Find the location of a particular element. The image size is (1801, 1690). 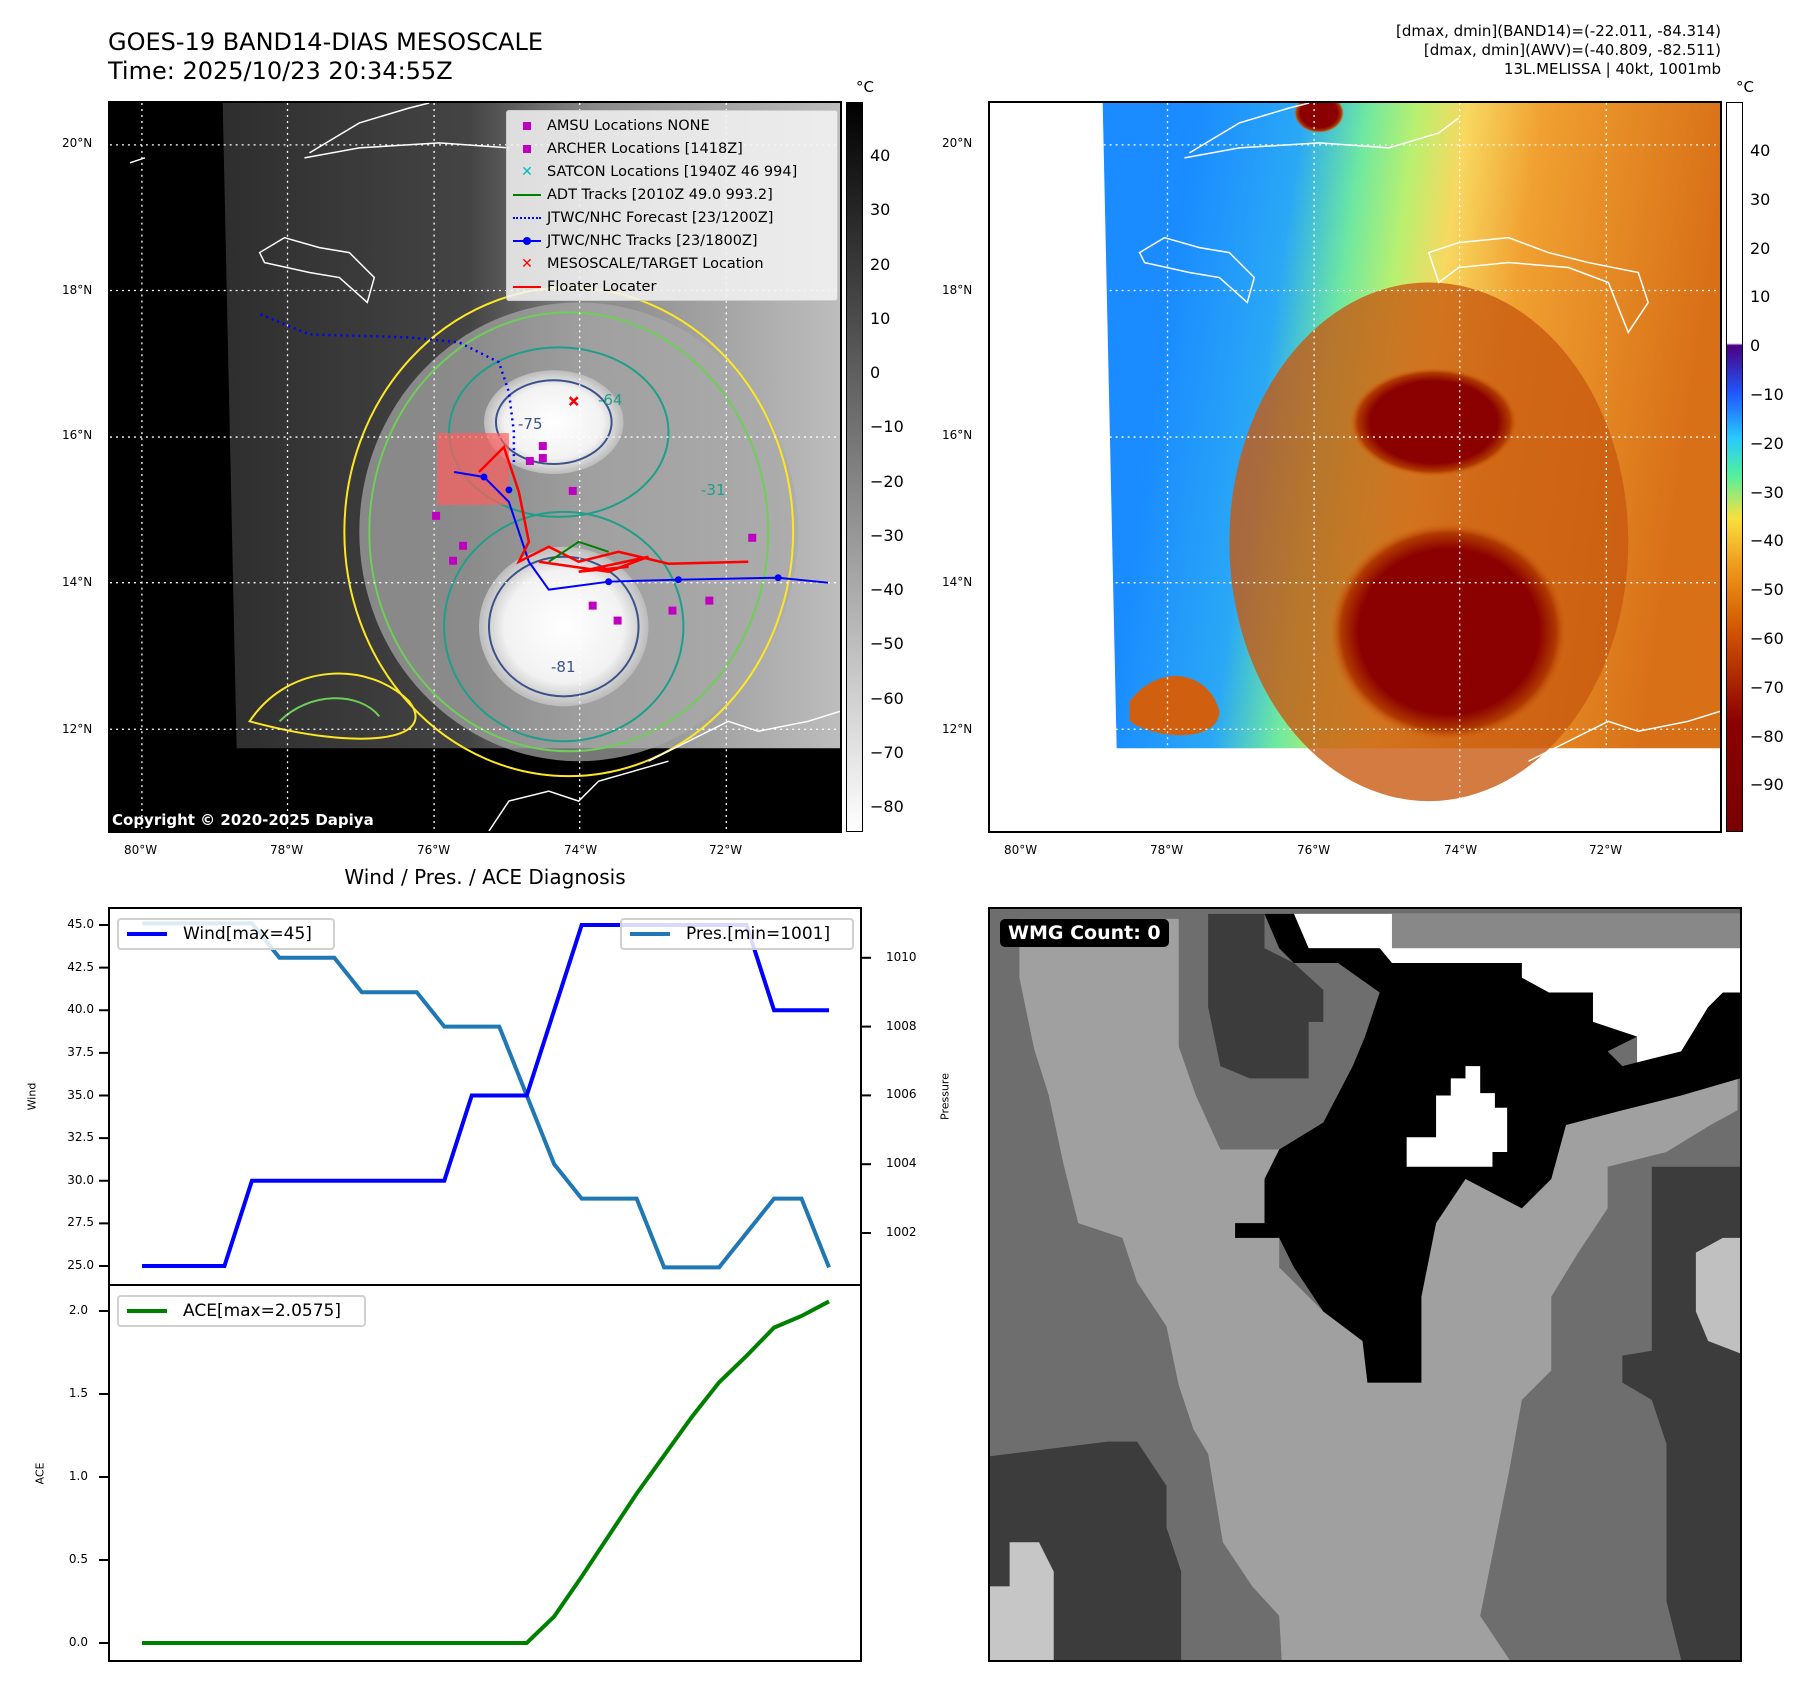

wind-tick-label: 45.0 is located at coordinates (80, 924).